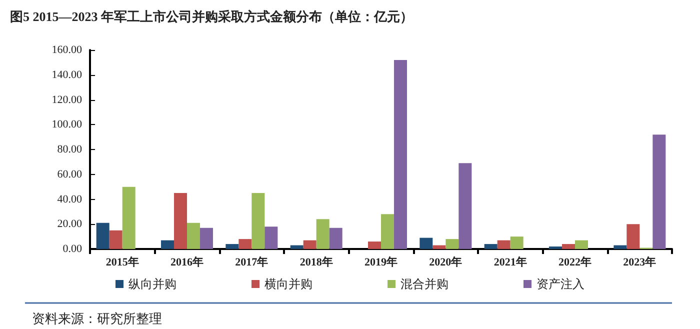 This screenshot has width=700, height=329. Describe the element at coordinates (72, 249) in the screenshot. I see `y-tick-label: 0.00` at that location.